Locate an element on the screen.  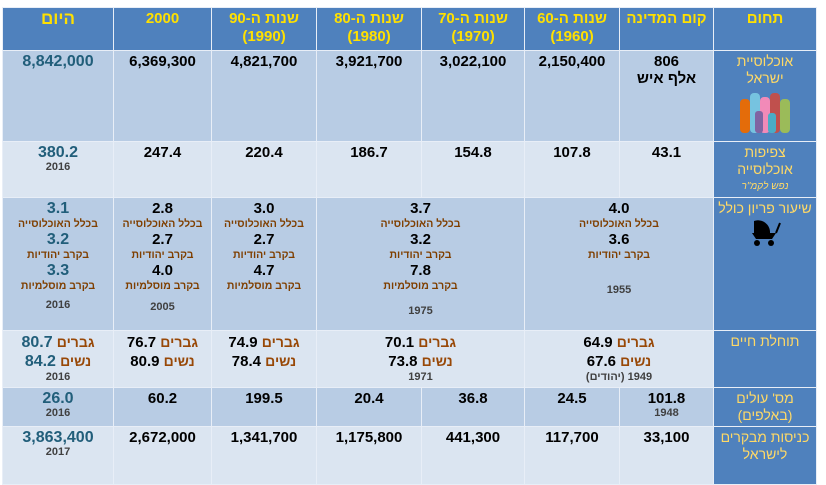
year: 2017 is located at coordinates (58, 452).